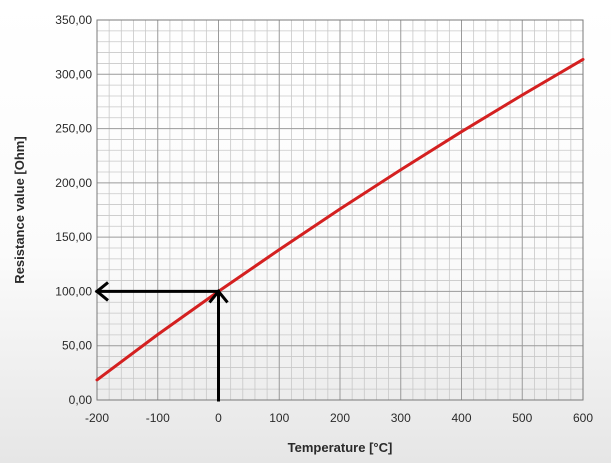 The width and height of the screenshot is (611, 463). Describe the element at coordinates (77, 346) in the screenshot. I see `y-tick-label: 50,00` at that location.